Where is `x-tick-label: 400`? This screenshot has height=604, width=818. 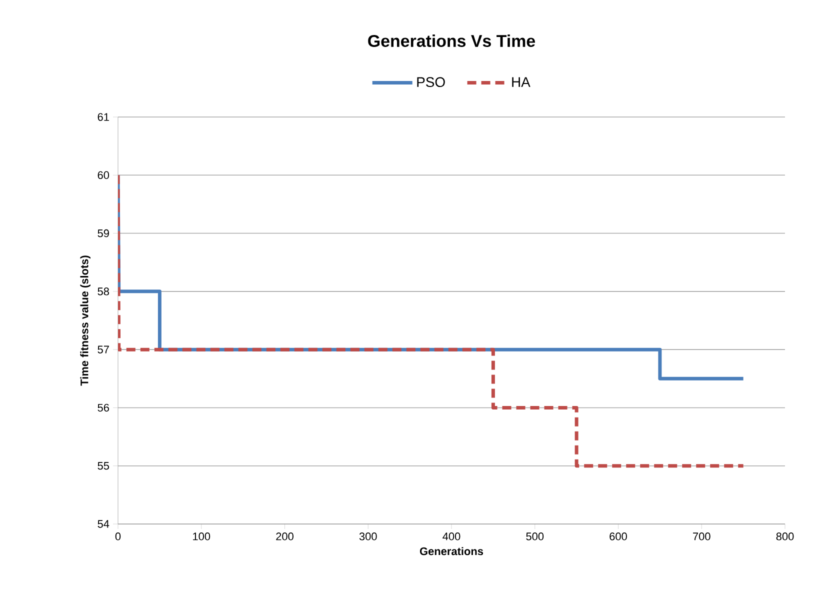
x-tick-label: 400 is located at coordinates (451, 536).